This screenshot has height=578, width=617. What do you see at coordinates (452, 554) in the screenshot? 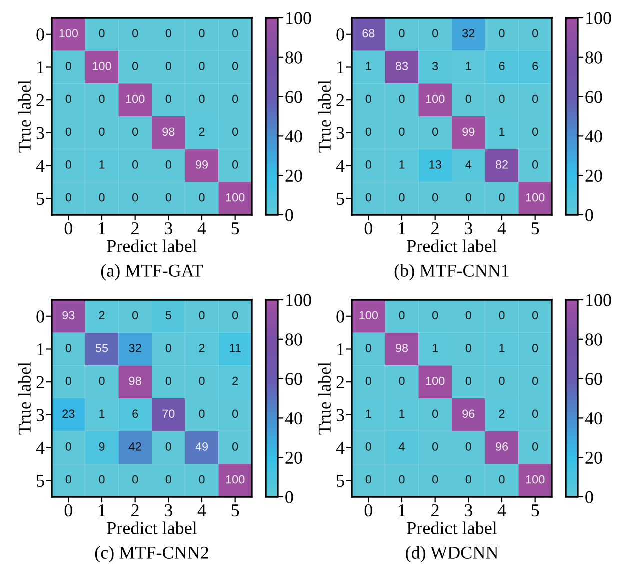
I see `text: (d) WDCNN` at bounding box center [452, 554].